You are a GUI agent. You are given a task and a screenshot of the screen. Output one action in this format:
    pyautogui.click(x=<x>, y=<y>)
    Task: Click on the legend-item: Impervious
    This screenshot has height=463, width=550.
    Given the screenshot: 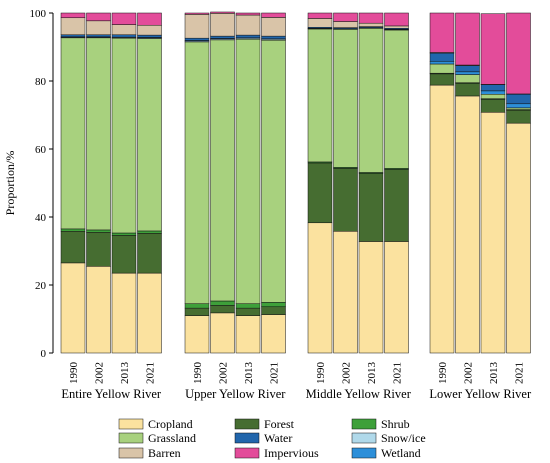 What is the action you would take?
    pyautogui.click(x=276, y=453)
    